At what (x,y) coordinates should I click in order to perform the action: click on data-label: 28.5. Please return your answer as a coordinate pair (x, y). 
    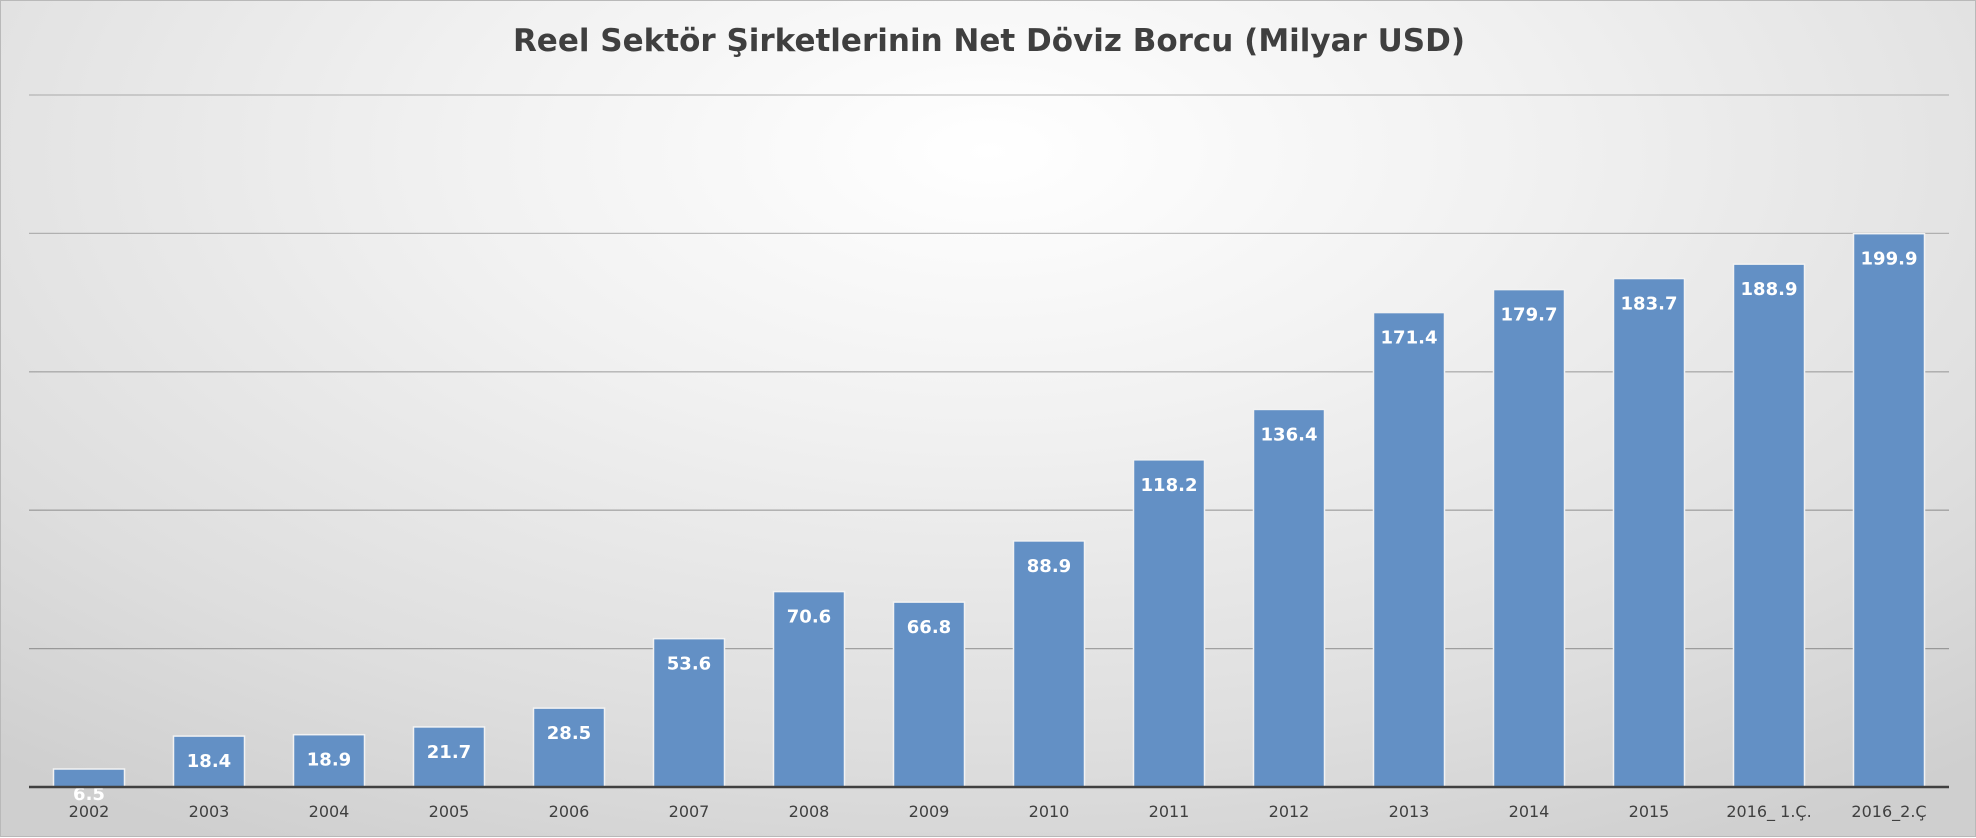
    Looking at the image, I should click on (569, 733).